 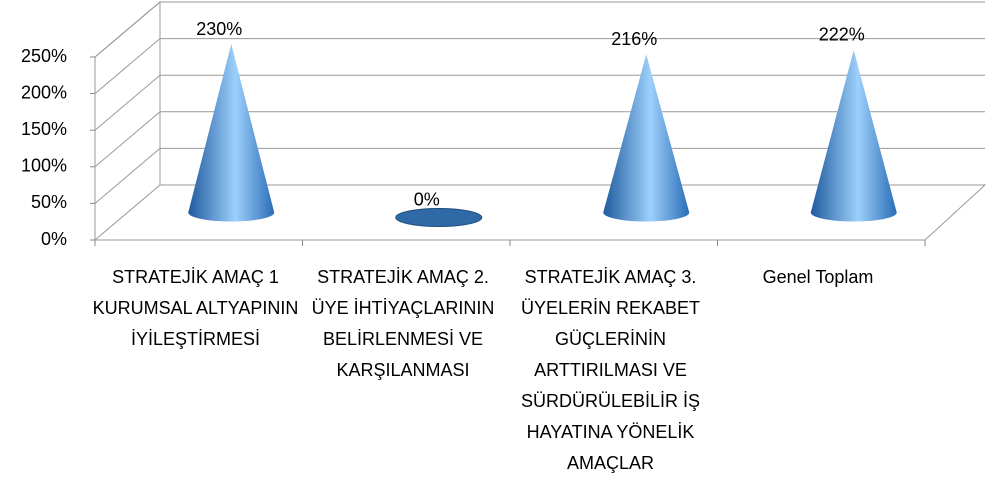 I want to click on side-wall, so click(x=127, y=120).